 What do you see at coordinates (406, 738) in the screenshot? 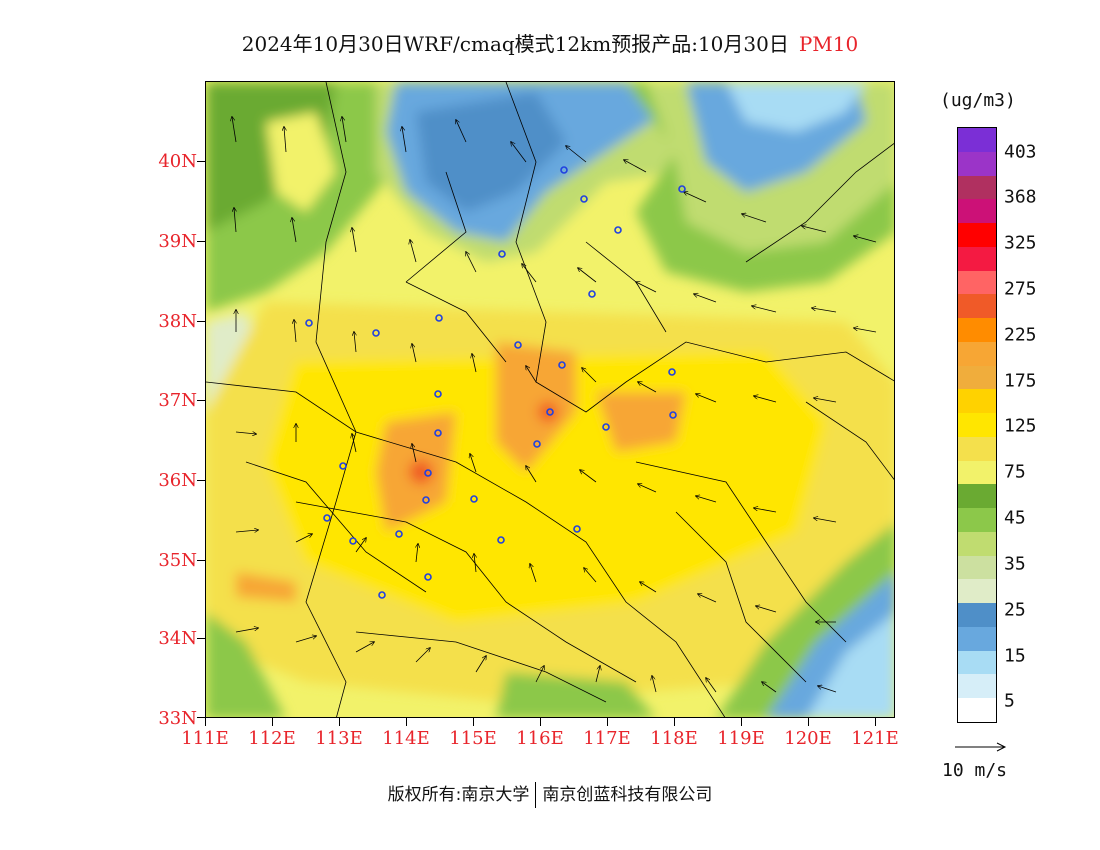
I see `lon-label-114e: 114E` at bounding box center [406, 738].